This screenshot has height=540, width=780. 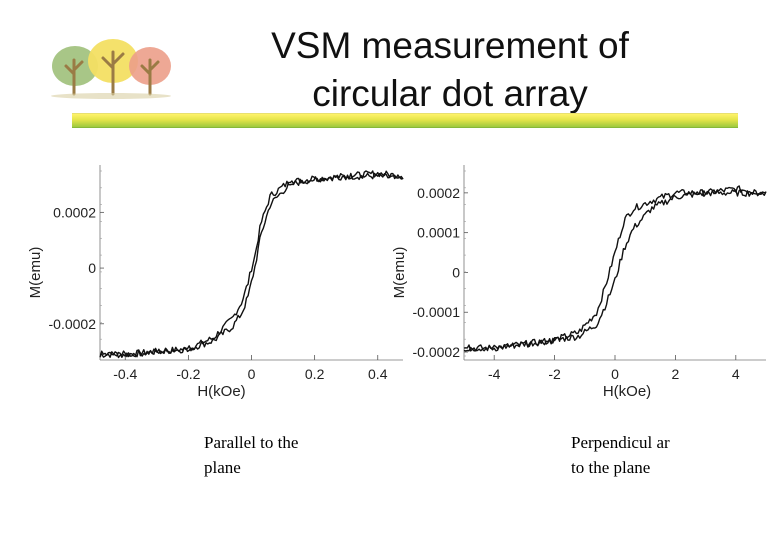 I want to click on x-tick-label: 4, so click(x=736, y=374).